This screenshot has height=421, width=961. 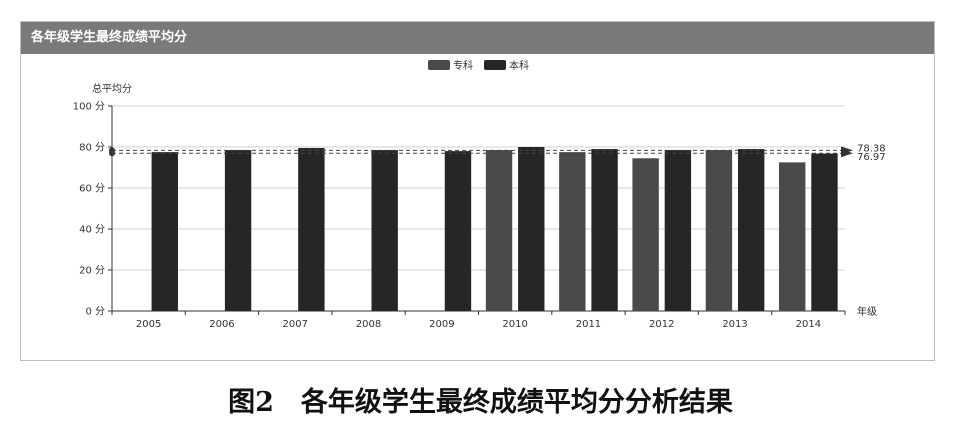 What do you see at coordinates (89, 107) in the screenshot?
I see `y-tick-label: 100 分` at bounding box center [89, 107].